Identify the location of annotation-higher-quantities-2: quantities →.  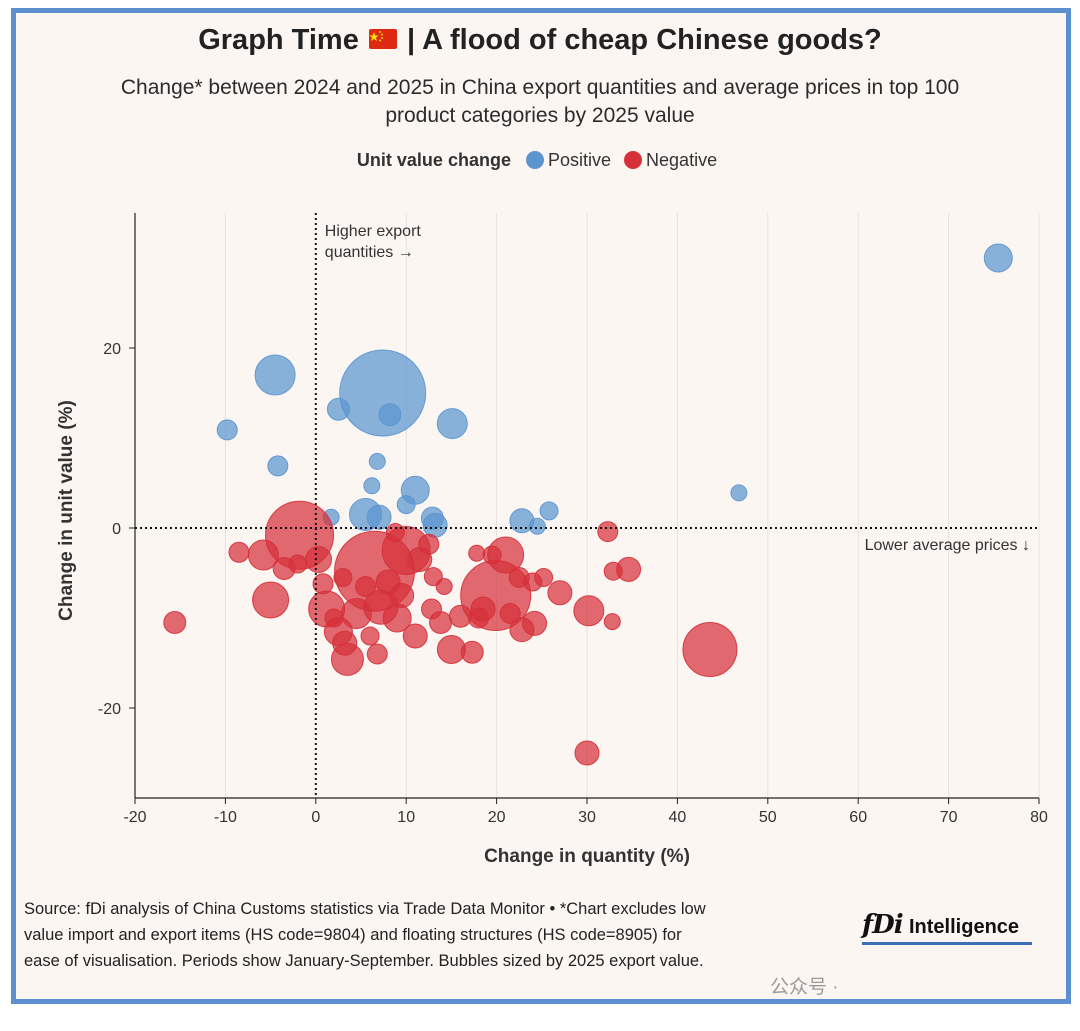
(369, 252).